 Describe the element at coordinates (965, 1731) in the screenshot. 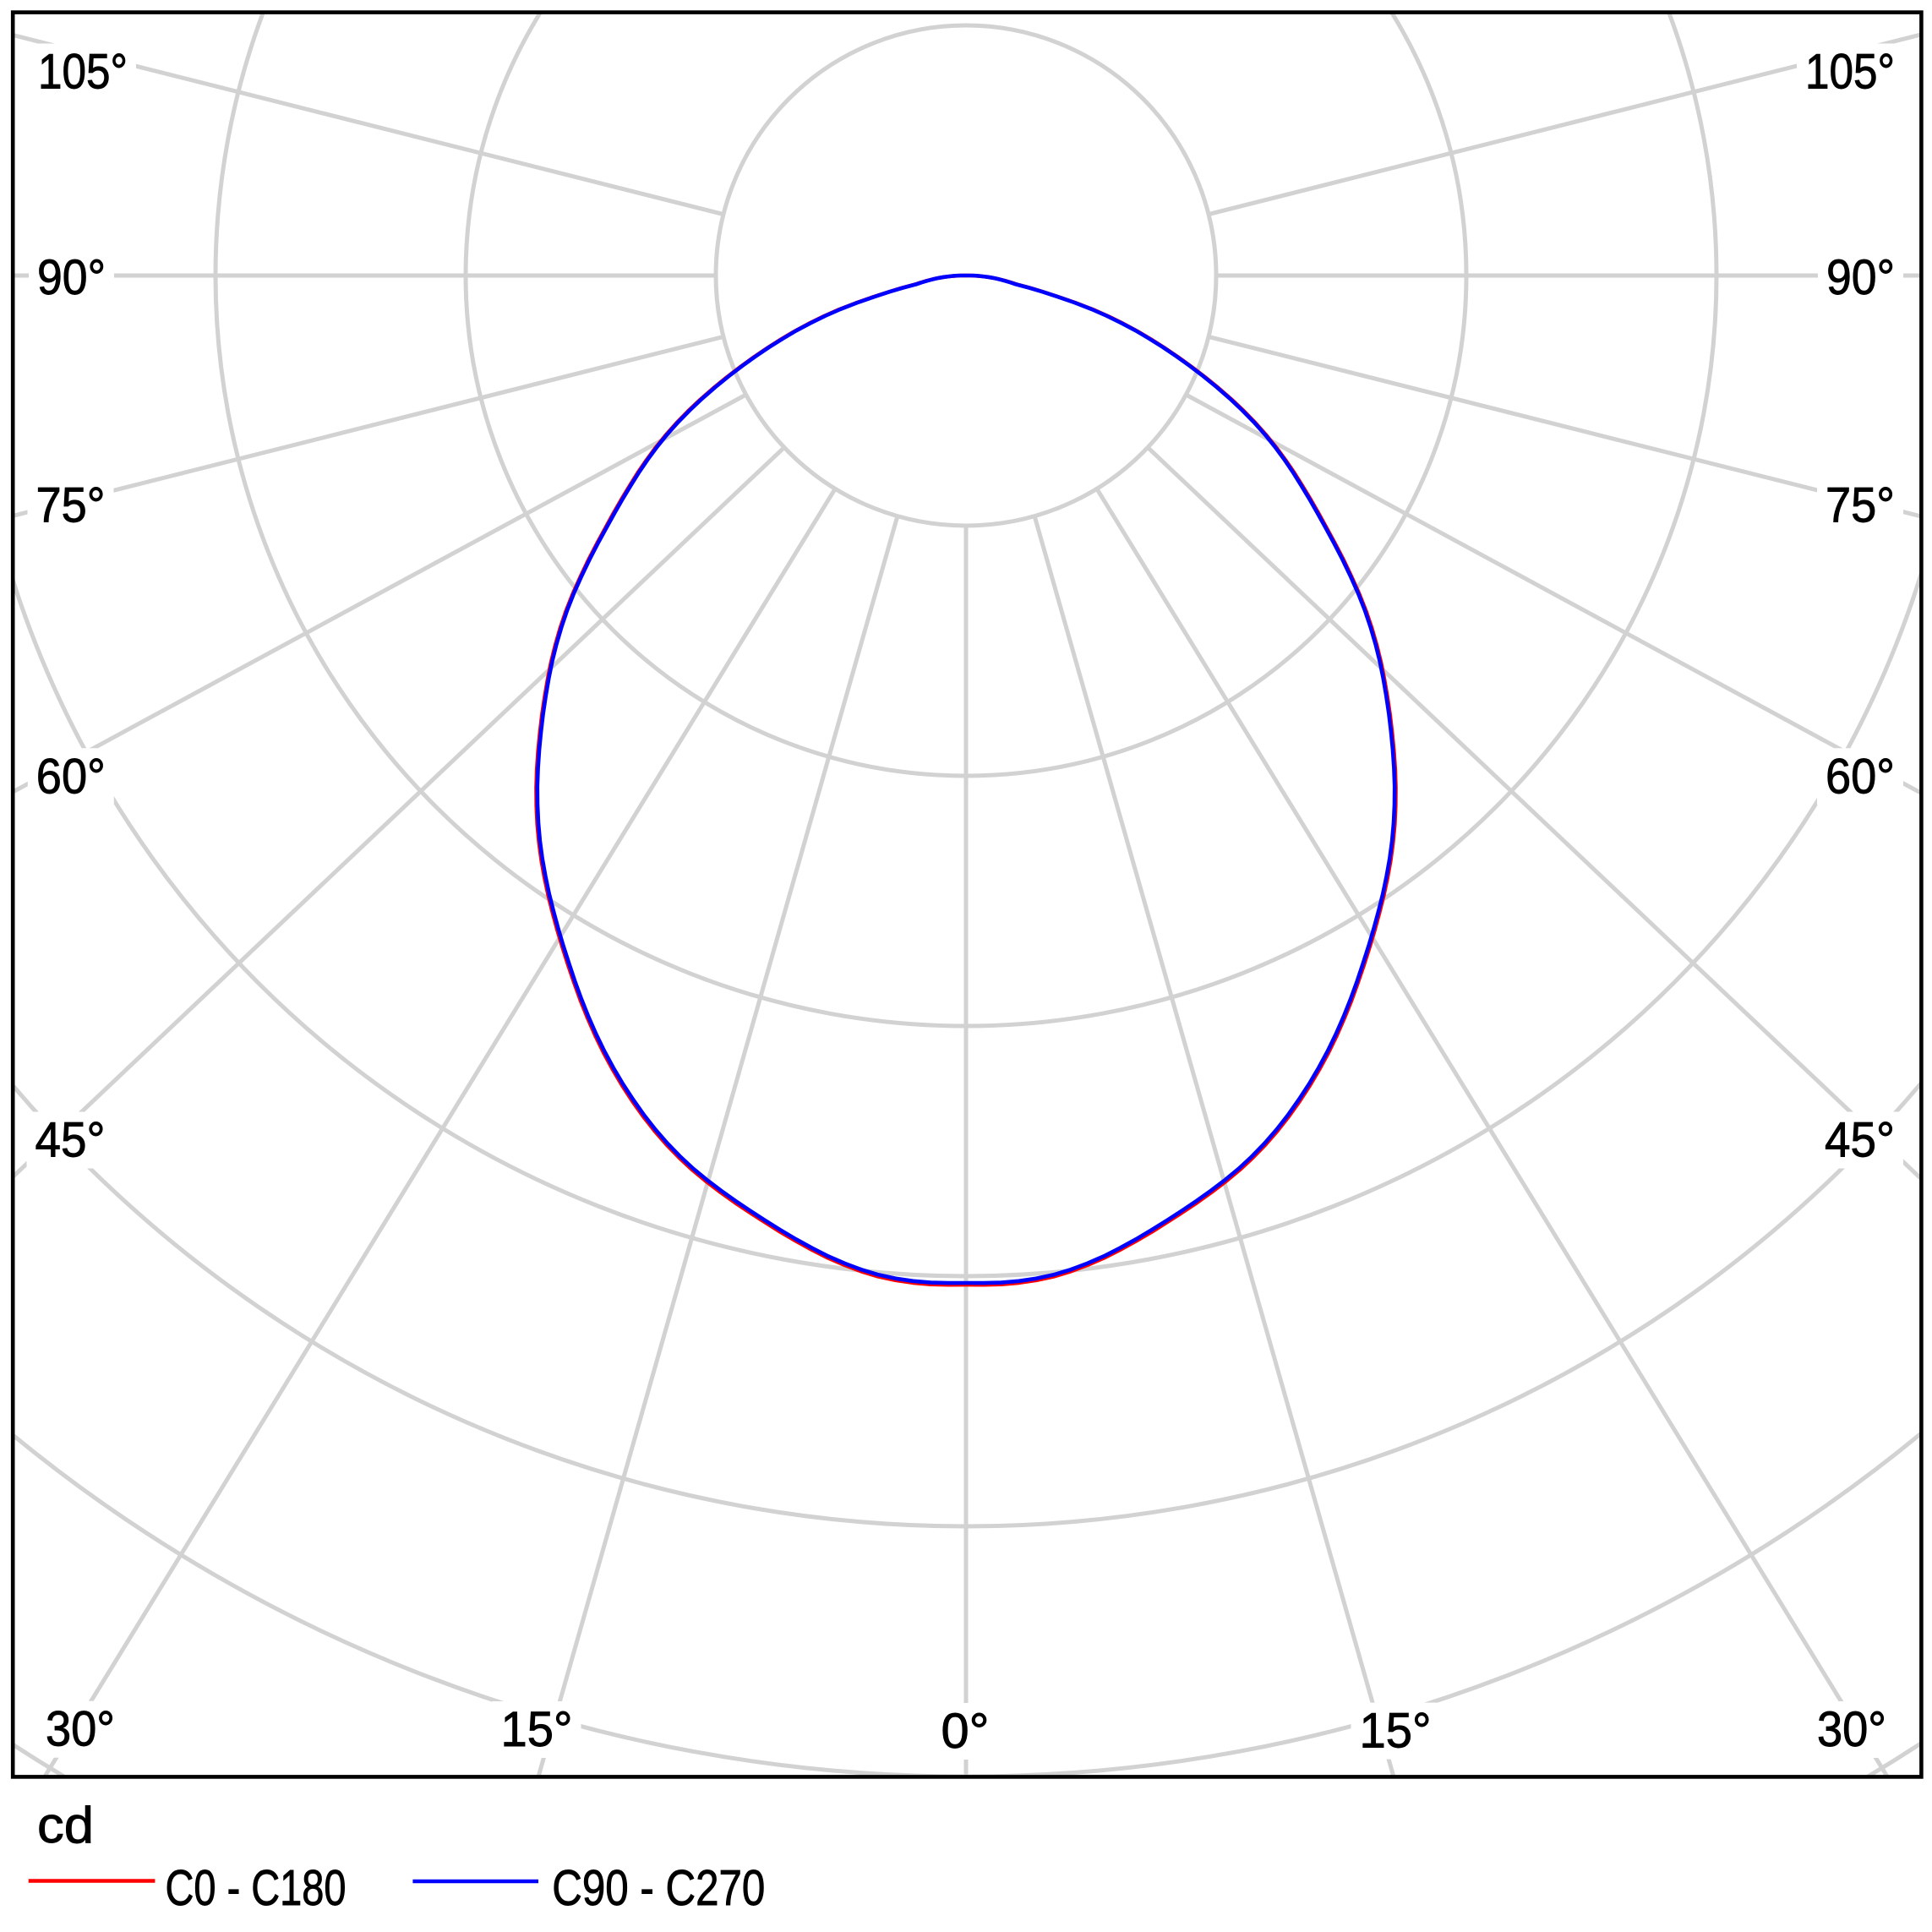

I see `svg-text: 0°` at that location.